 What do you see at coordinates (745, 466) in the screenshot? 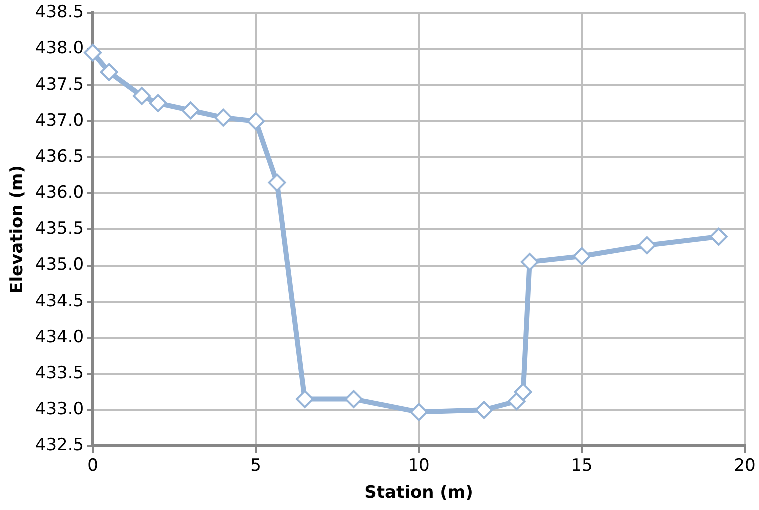
I see `x-tick-label: 20` at bounding box center [745, 466].